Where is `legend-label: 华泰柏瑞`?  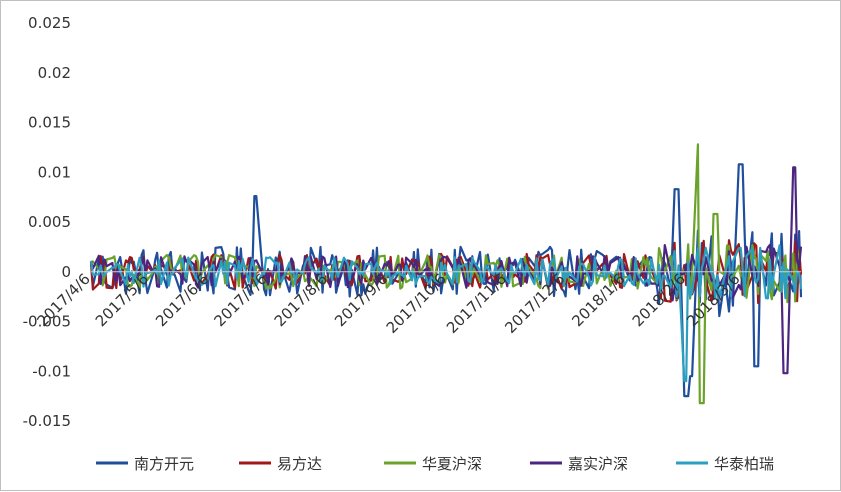 legend-label: 华泰柏瑞 is located at coordinates (744, 464).